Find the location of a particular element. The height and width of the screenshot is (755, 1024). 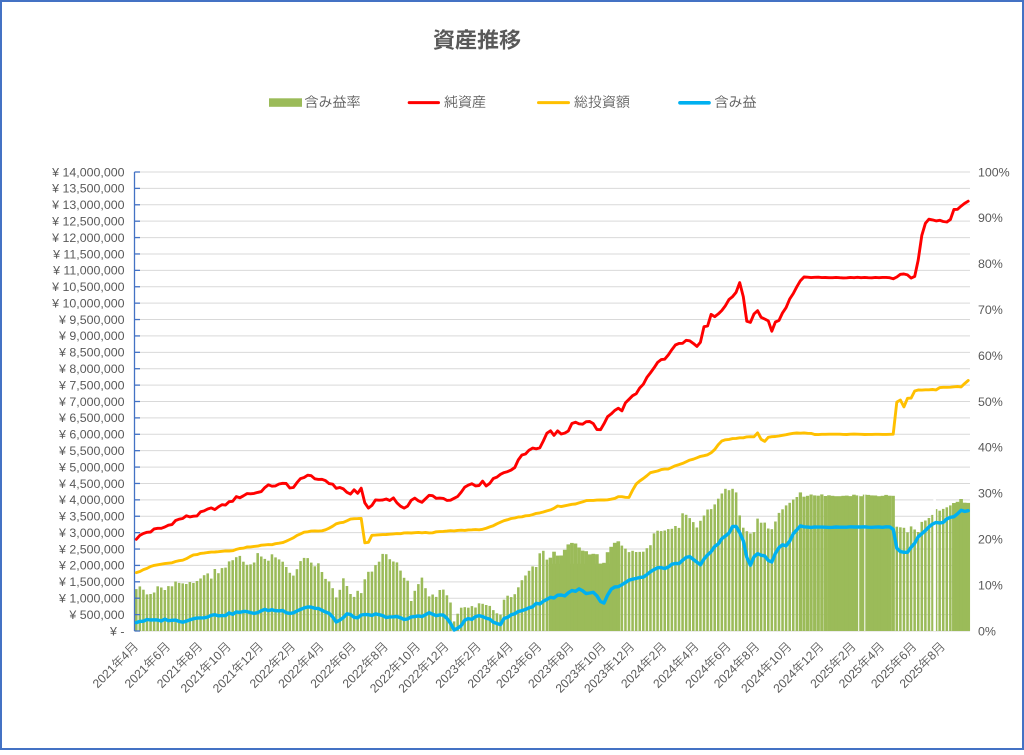

svg-text: ¥ 8,000,000 is located at coordinates (91, 369).